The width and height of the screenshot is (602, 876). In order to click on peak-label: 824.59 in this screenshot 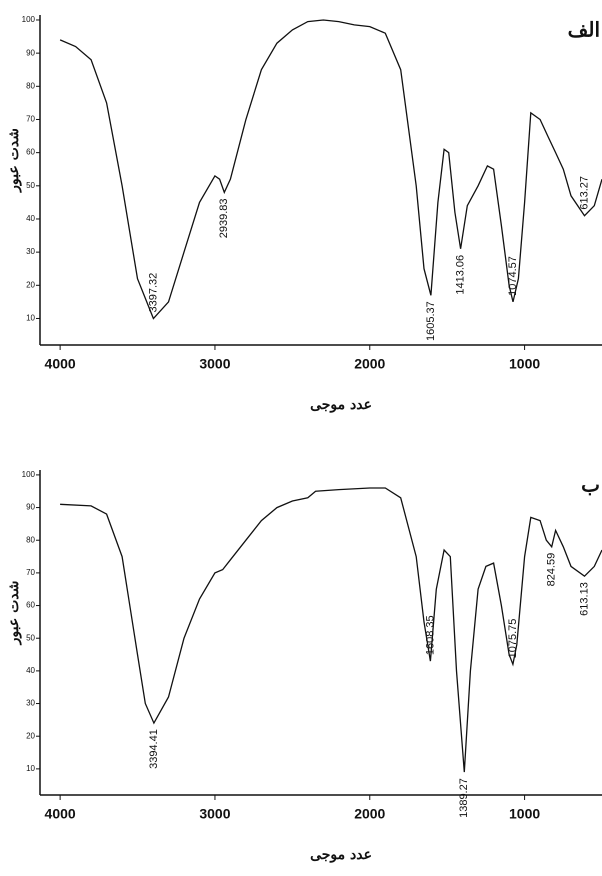, I will do `click(552, 570)`.